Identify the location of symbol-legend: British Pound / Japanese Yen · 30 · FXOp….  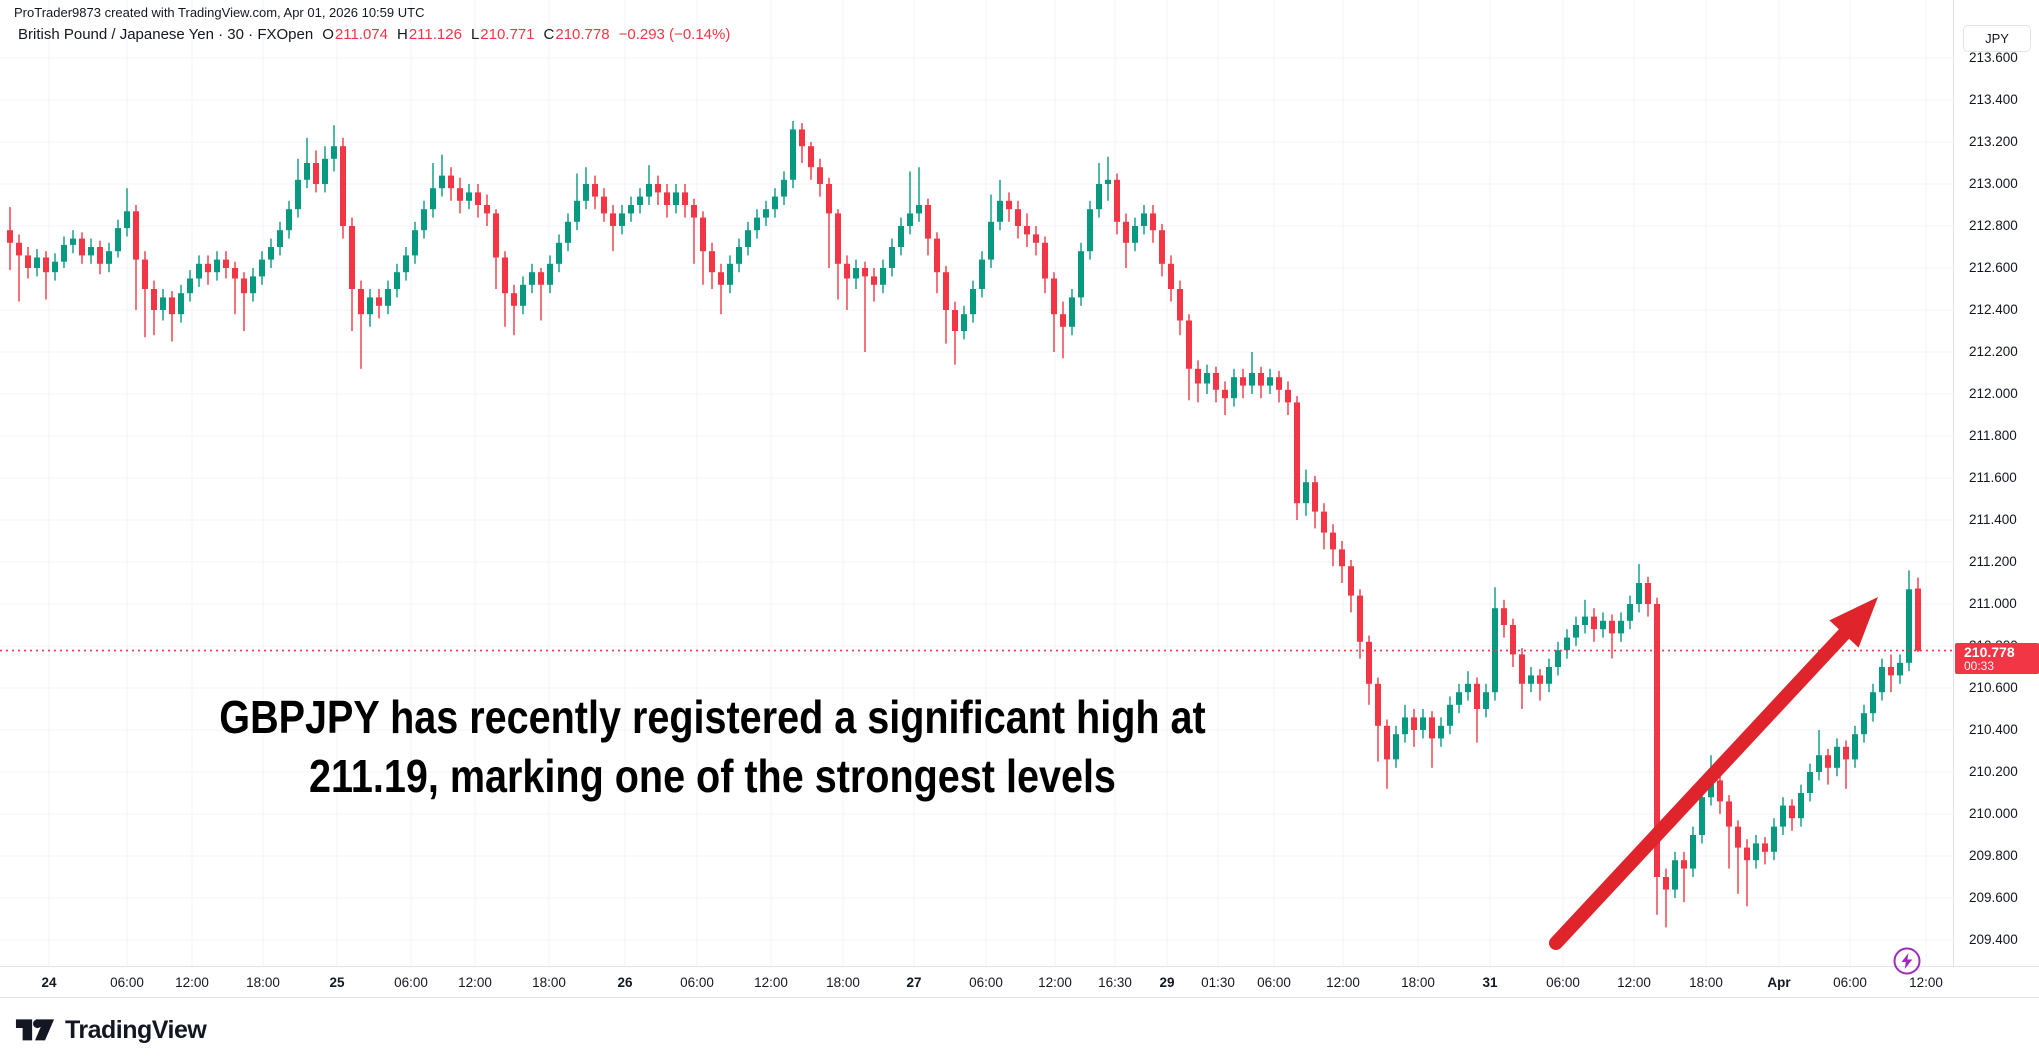
(374, 34).